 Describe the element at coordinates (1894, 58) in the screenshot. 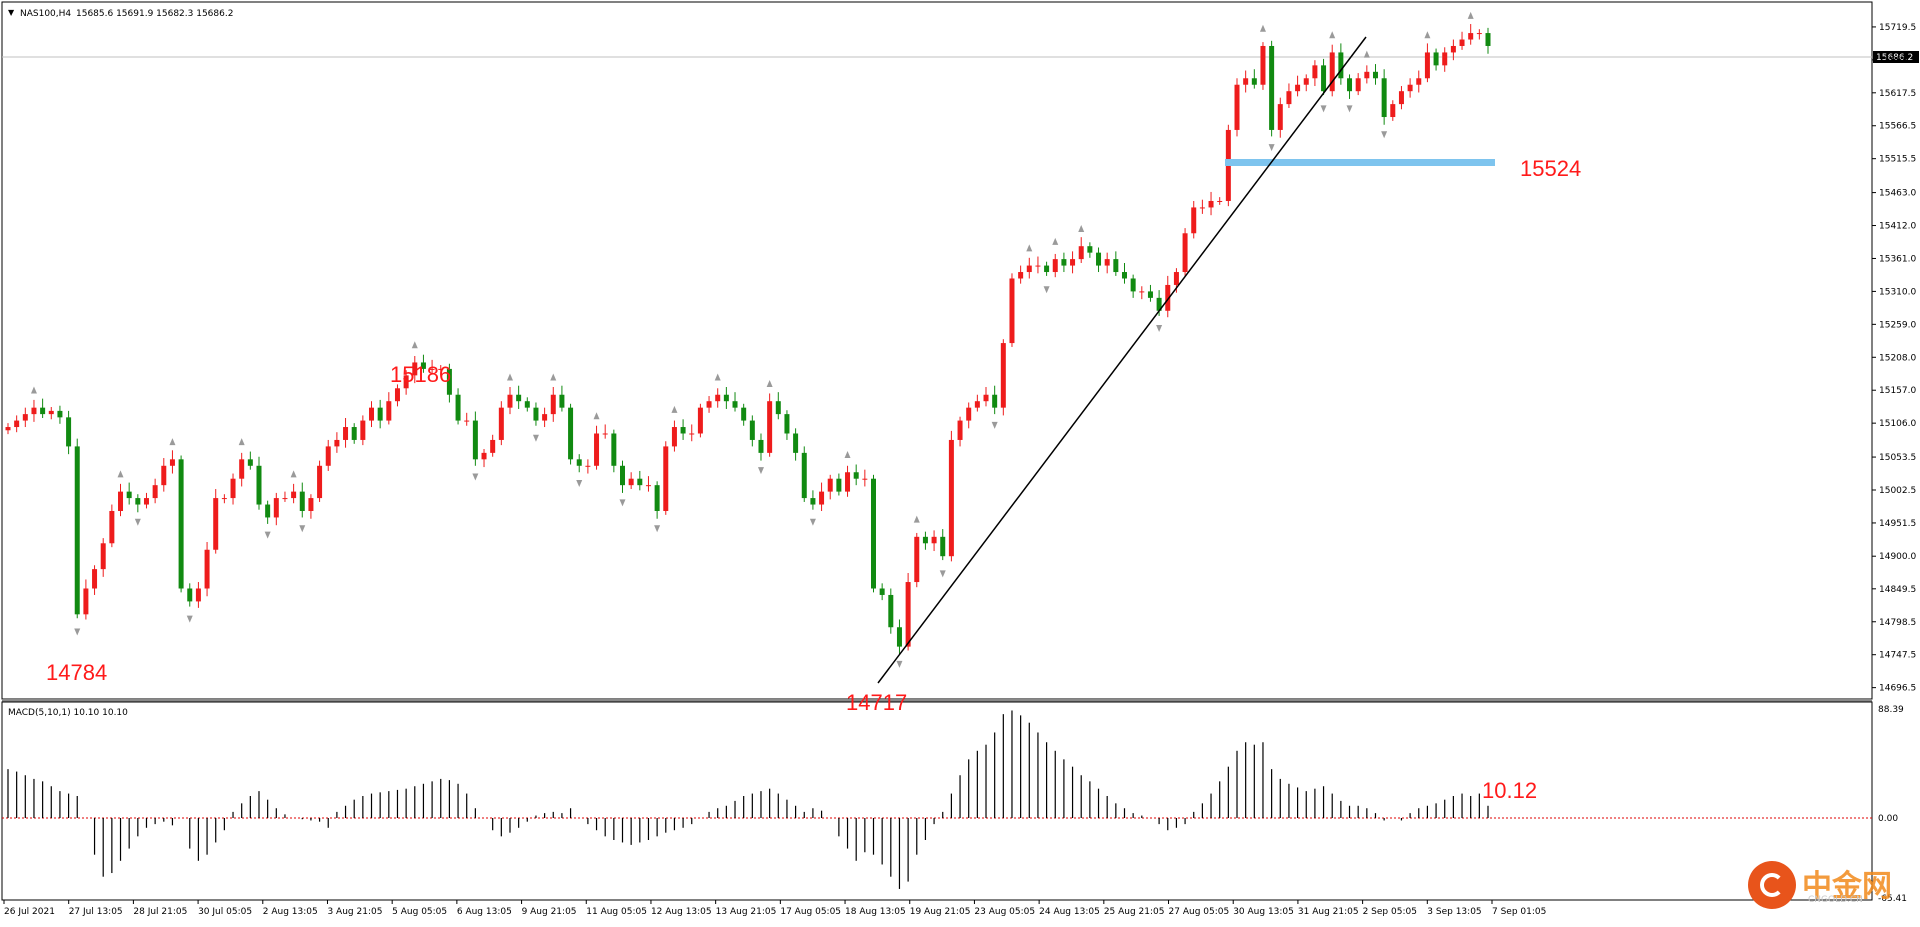

I see `current-price-tag-text: 15686.2` at that location.